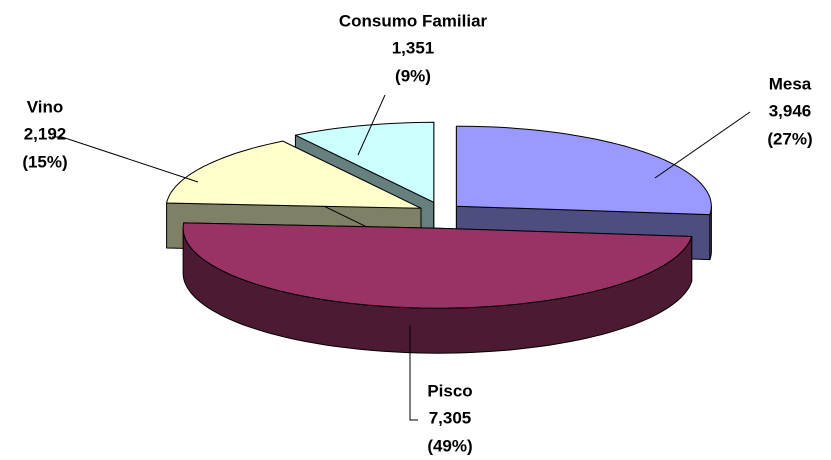 The width and height of the screenshot is (831, 460). I want to click on value-label: 7,305, so click(450, 417).